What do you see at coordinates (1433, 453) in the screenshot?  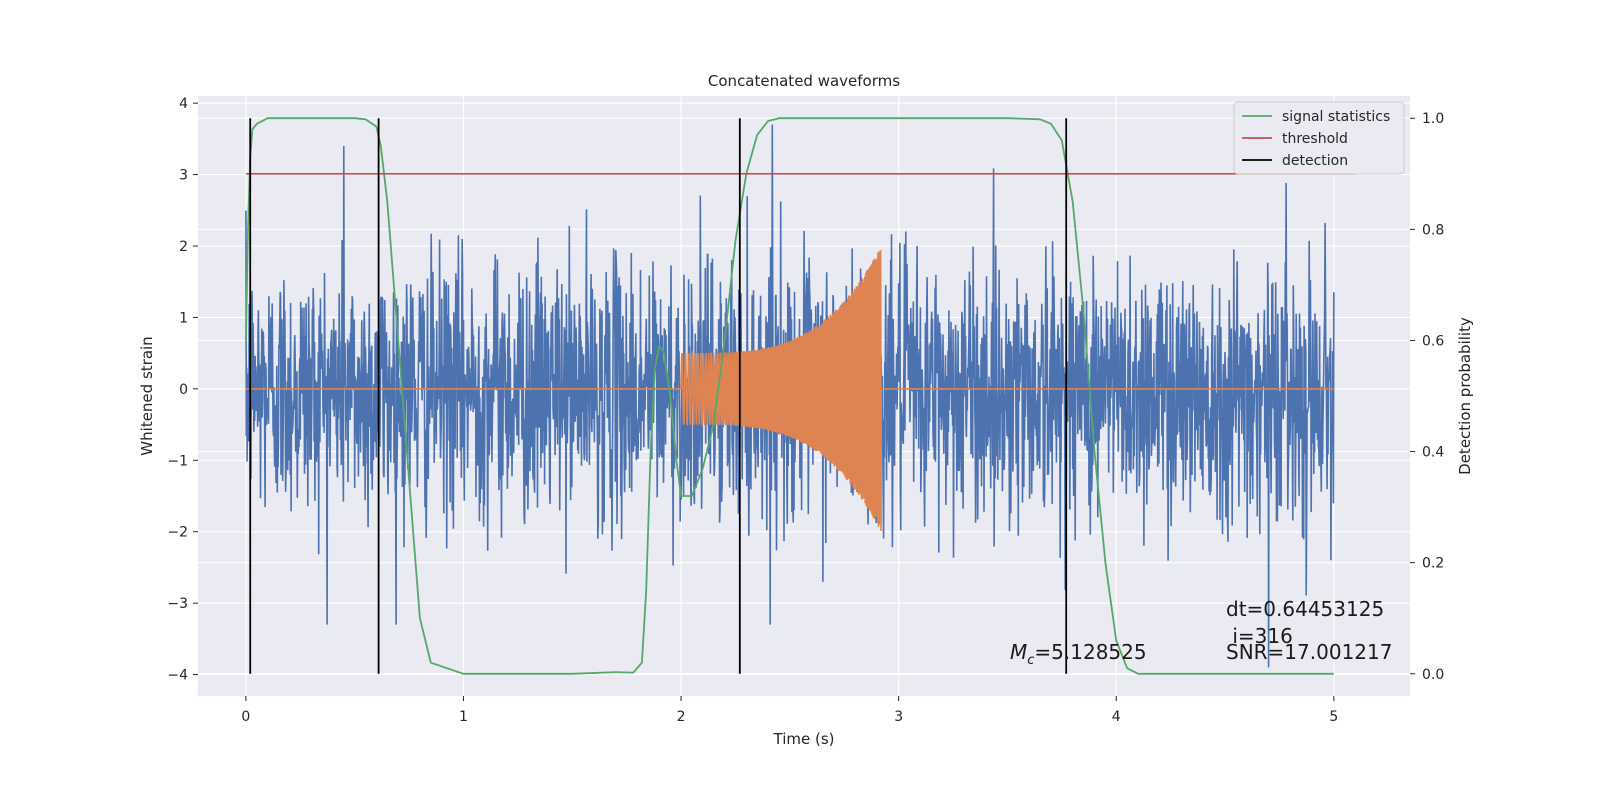 I see `y2-tick-label: 0.4` at bounding box center [1433, 453].